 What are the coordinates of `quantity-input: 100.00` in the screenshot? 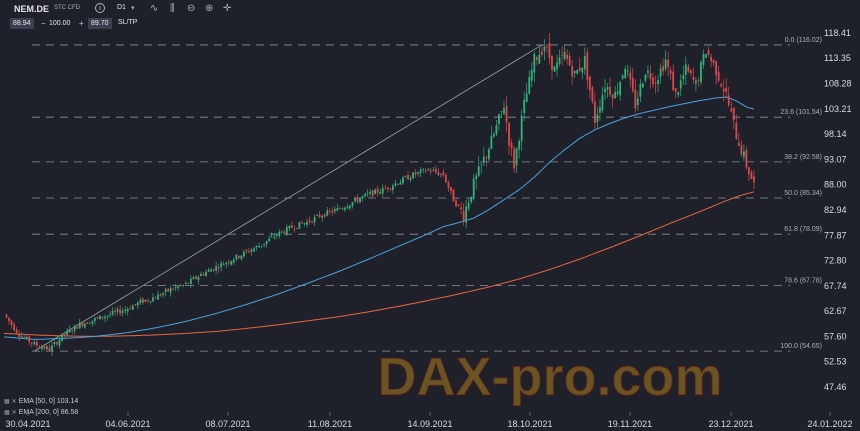 It's located at (60, 23).